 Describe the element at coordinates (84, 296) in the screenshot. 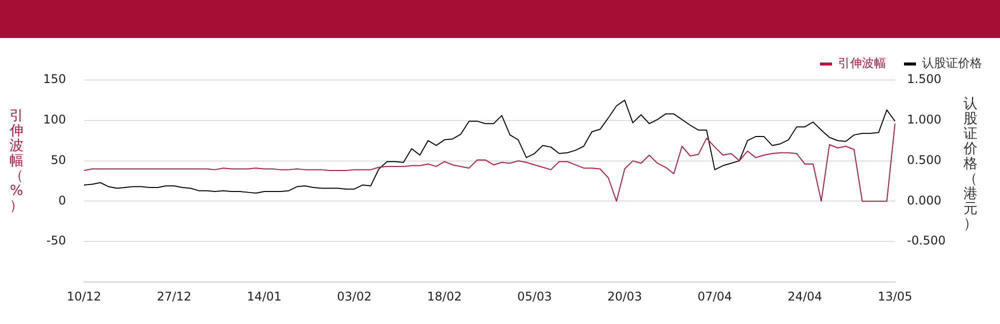

I see `x-tick-label: 10/12` at that location.